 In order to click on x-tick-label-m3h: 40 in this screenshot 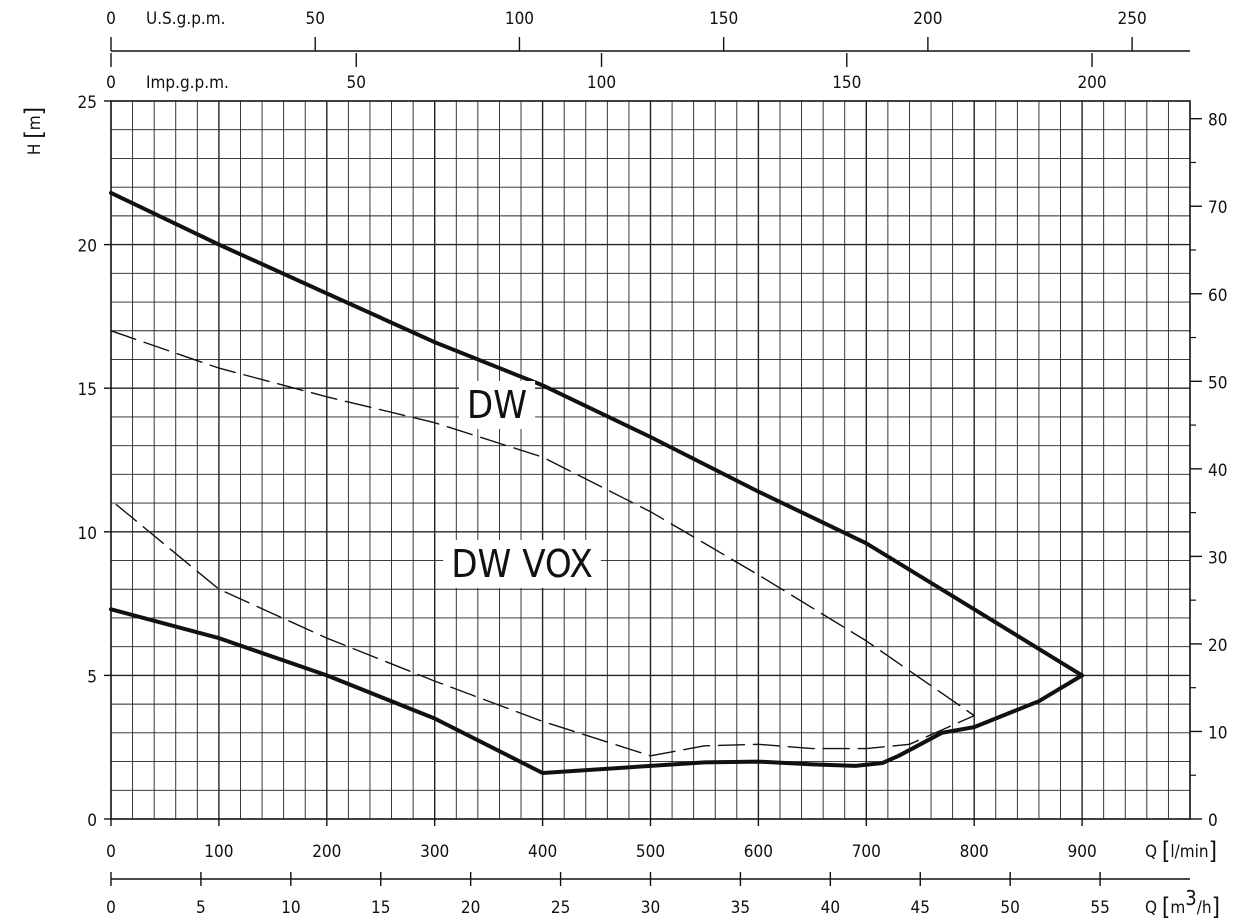, I will do `click(830, 908)`.